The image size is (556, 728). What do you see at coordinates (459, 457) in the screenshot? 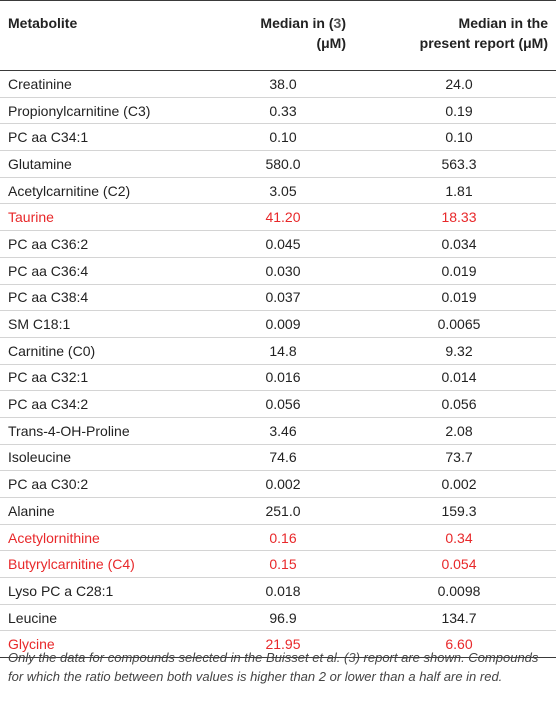
I see `median-present-value: 73.7` at bounding box center [459, 457].